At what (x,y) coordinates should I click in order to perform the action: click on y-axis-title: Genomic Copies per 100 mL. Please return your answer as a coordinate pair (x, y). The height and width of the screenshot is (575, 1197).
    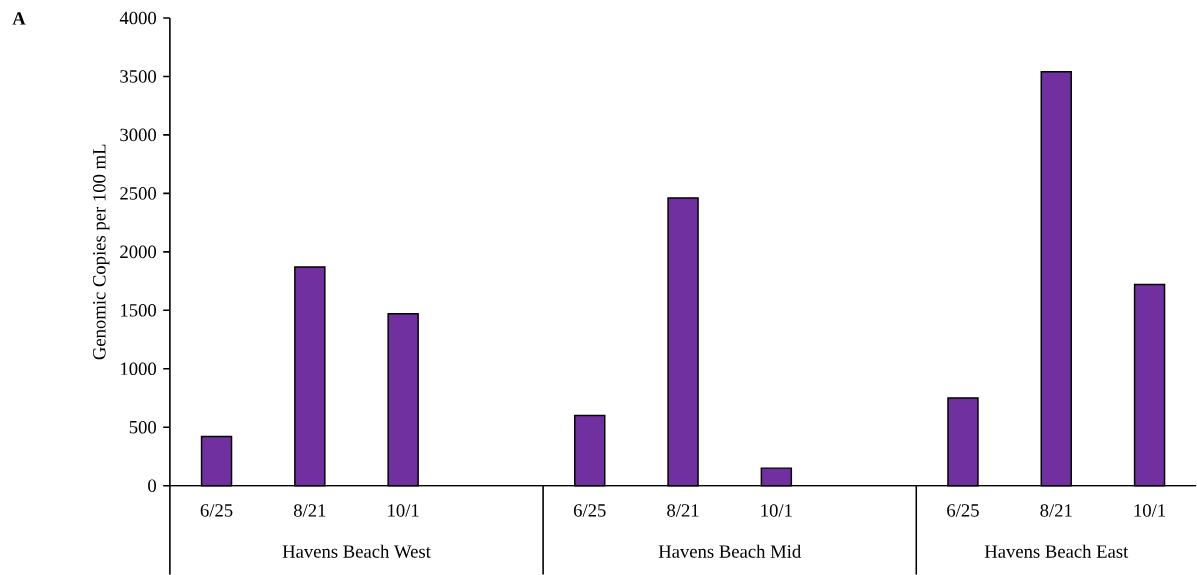
    Looking at the image, I should click on (101, 252).